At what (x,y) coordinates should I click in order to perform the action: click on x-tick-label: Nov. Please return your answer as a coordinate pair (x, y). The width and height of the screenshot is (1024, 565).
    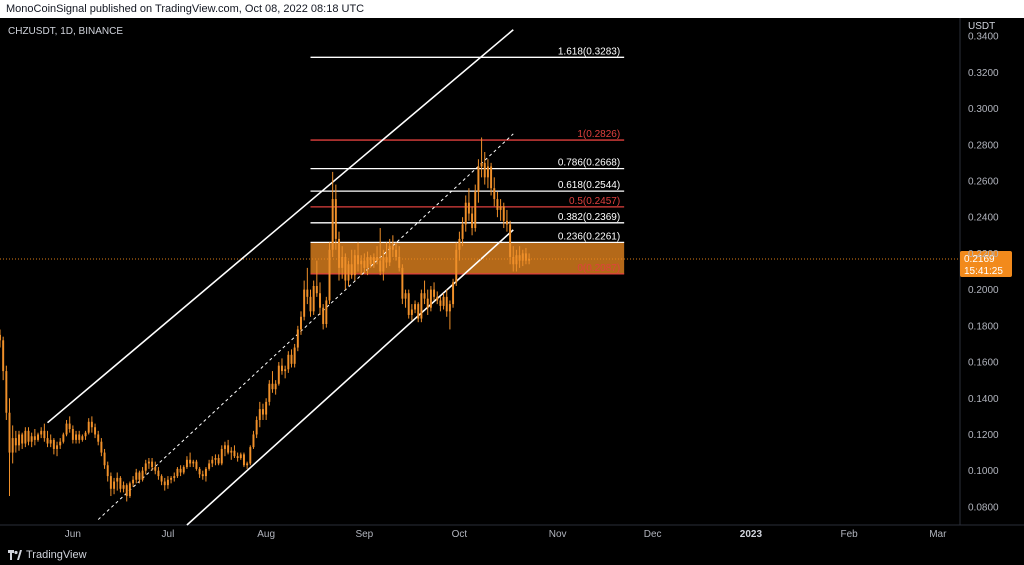
    Looking at the image, I should click on (558, 534).